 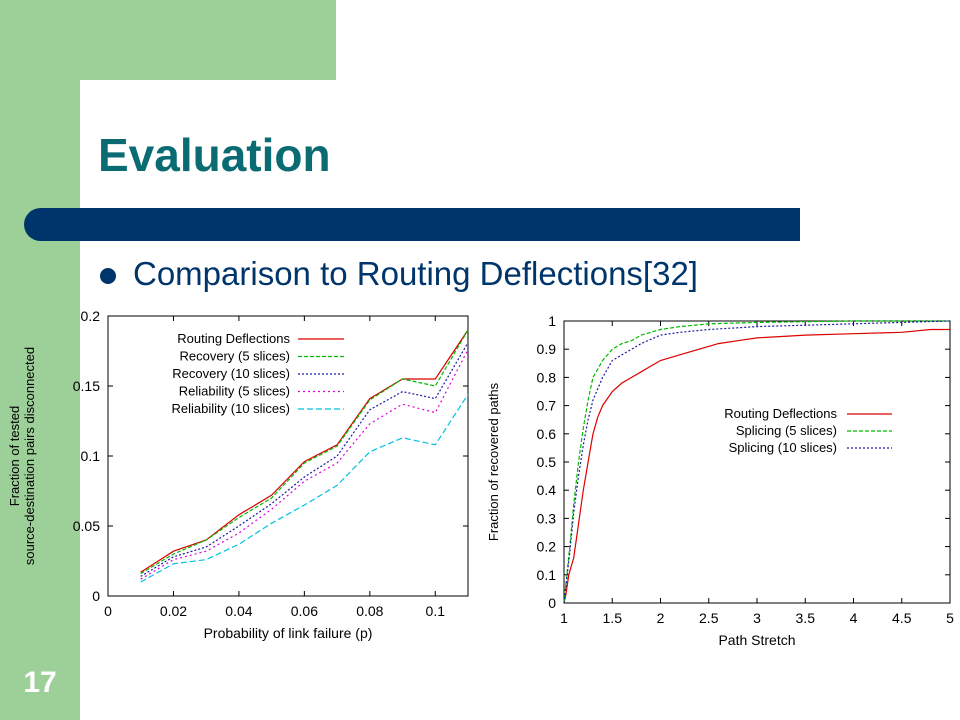 I want to click on x-tick-label: 2.5, so click(x=709, y=618).